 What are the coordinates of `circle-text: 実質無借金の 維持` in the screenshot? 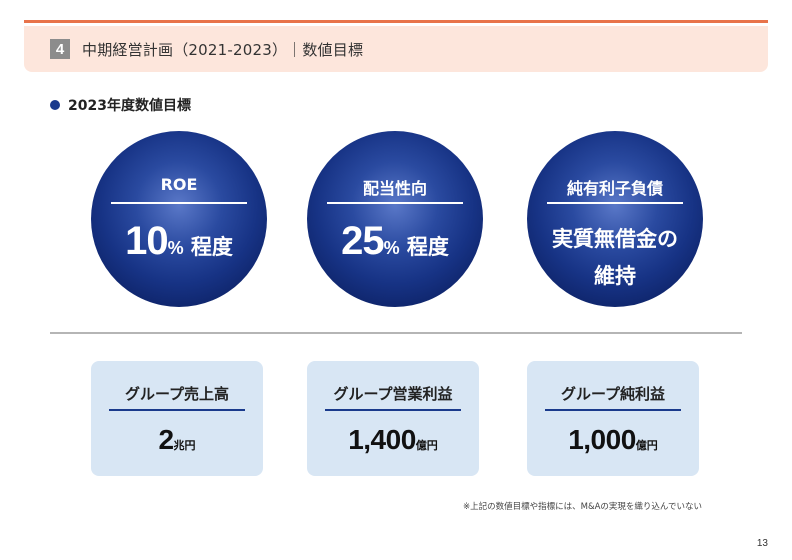 It's located at (615, 258).